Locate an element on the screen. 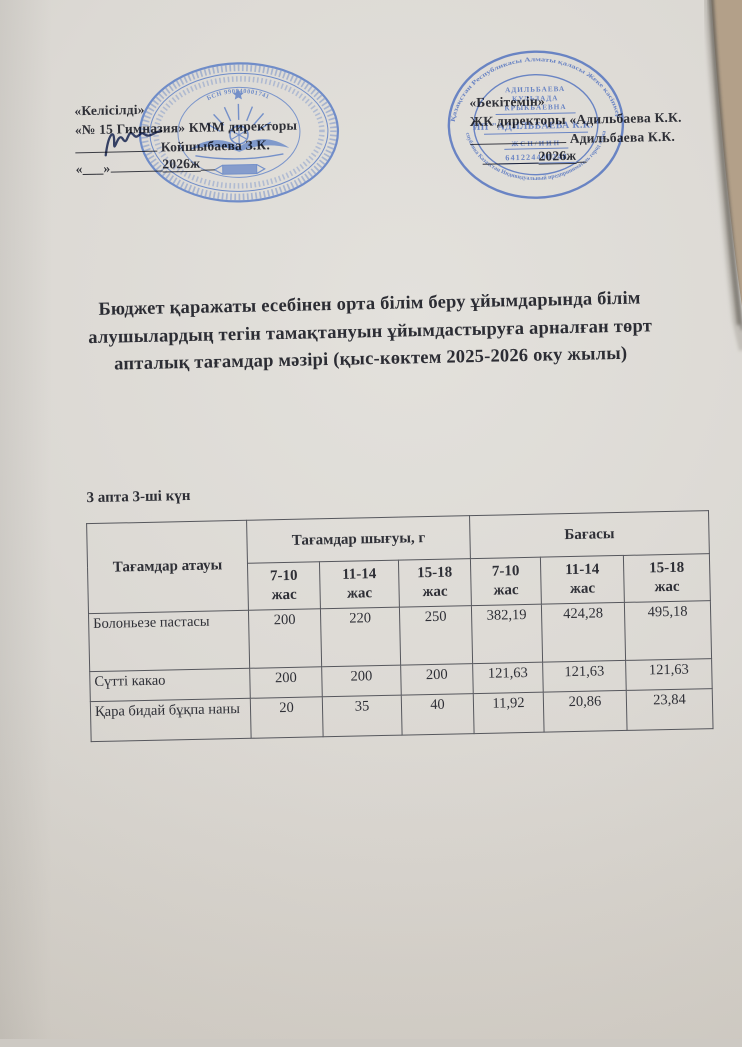 This screenshot has width=742, height=1047. gymnasium-round-stamp: БСН 990840001741 is located at coordinates (239, 132).